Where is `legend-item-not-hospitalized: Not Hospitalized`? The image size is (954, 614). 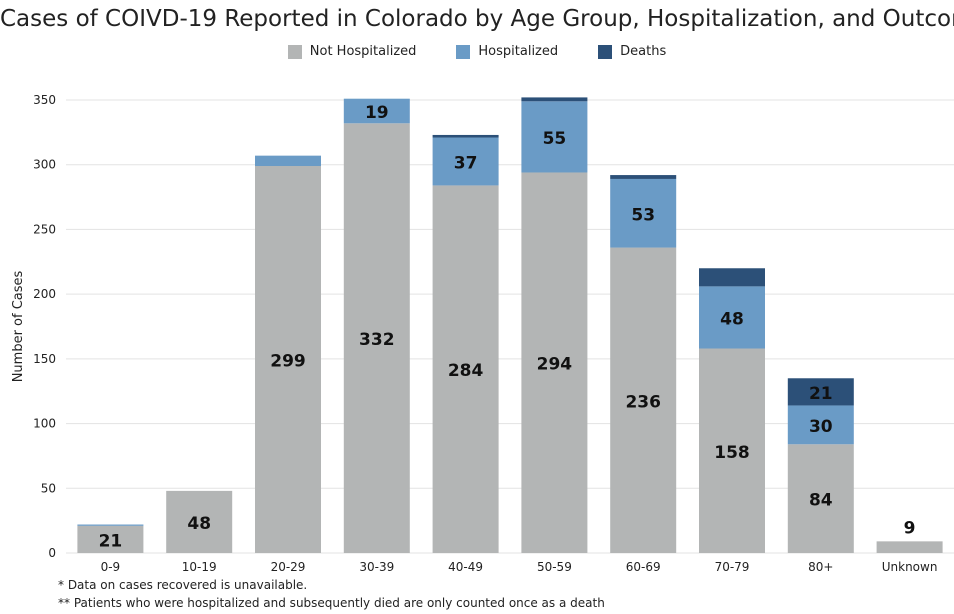
legend-item-not-hospitalized: Not Hospitalized is located at coordinates (352, 51).